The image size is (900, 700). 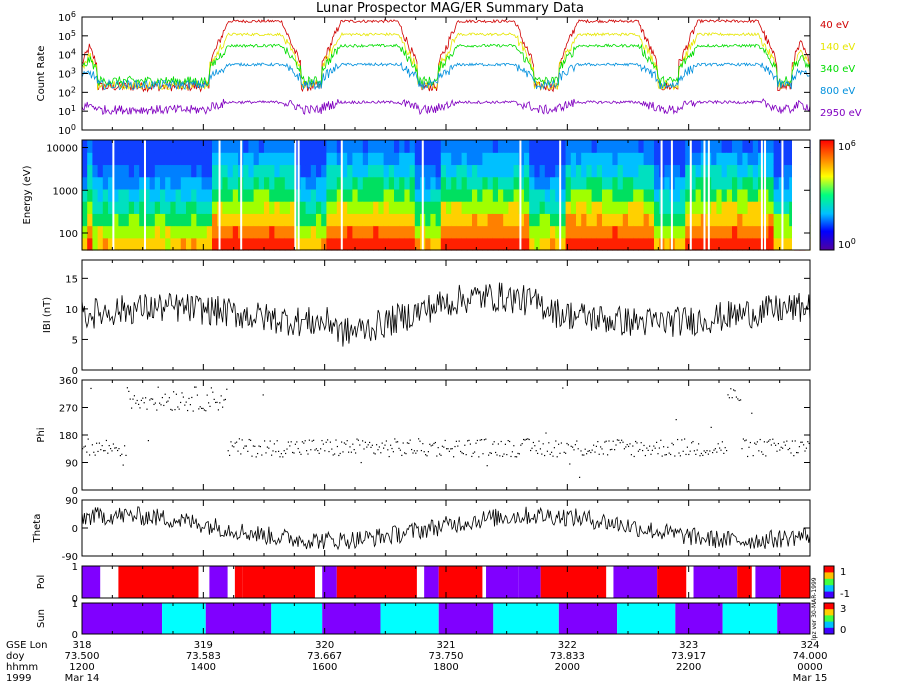 I want to click on sun-colorbar, so click(x=829, y=618).